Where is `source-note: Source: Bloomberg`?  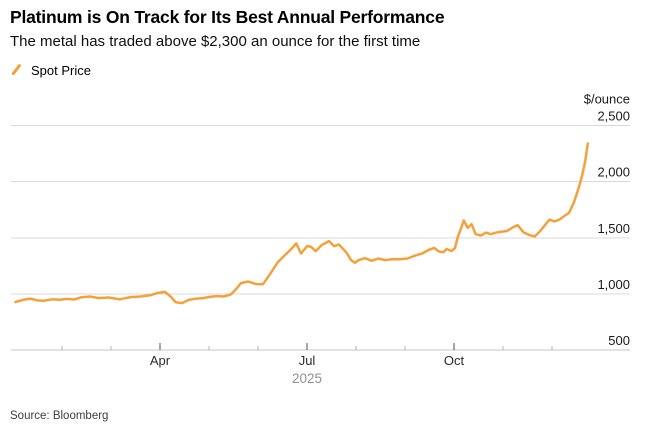
source-note: Source: Bloomberg is located at coordinates (59, 416).